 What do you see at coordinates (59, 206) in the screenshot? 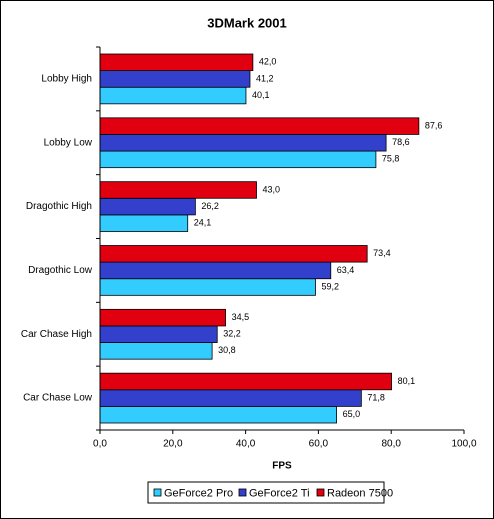
I see `y-tick-label: Dragothic High` at bounding box center [59, 206].